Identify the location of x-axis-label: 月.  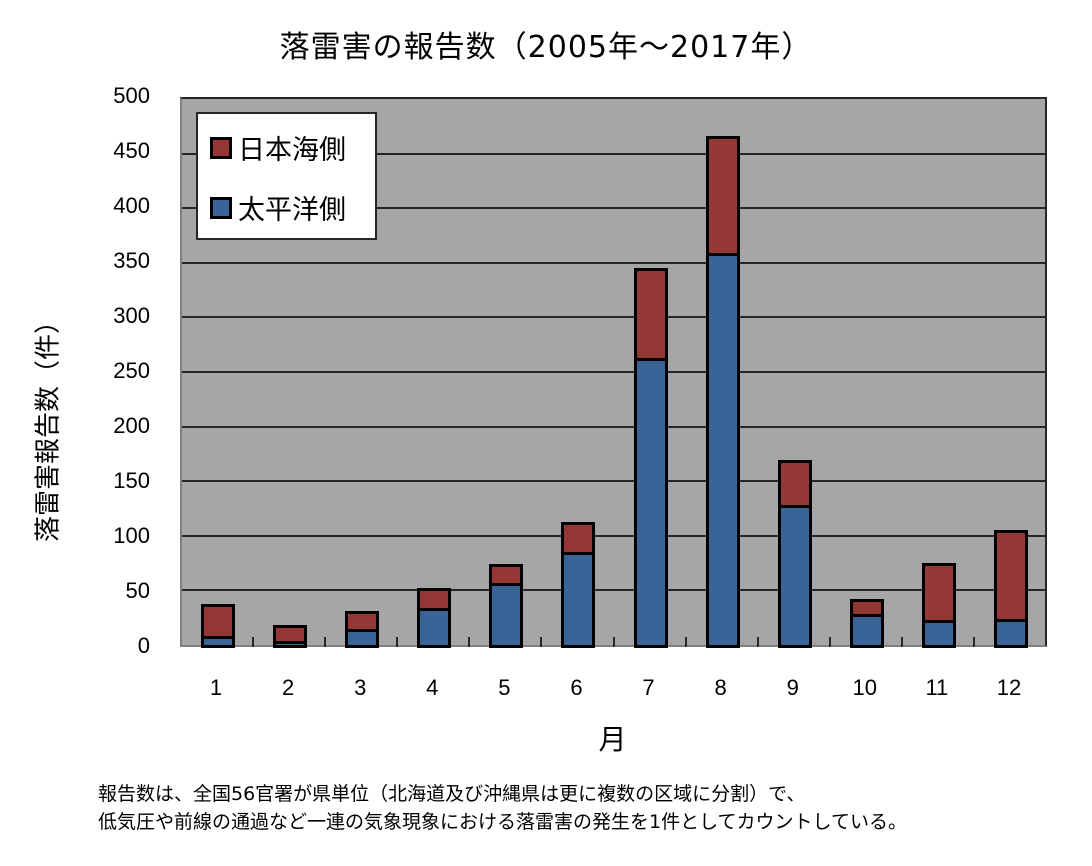
(612, 739).